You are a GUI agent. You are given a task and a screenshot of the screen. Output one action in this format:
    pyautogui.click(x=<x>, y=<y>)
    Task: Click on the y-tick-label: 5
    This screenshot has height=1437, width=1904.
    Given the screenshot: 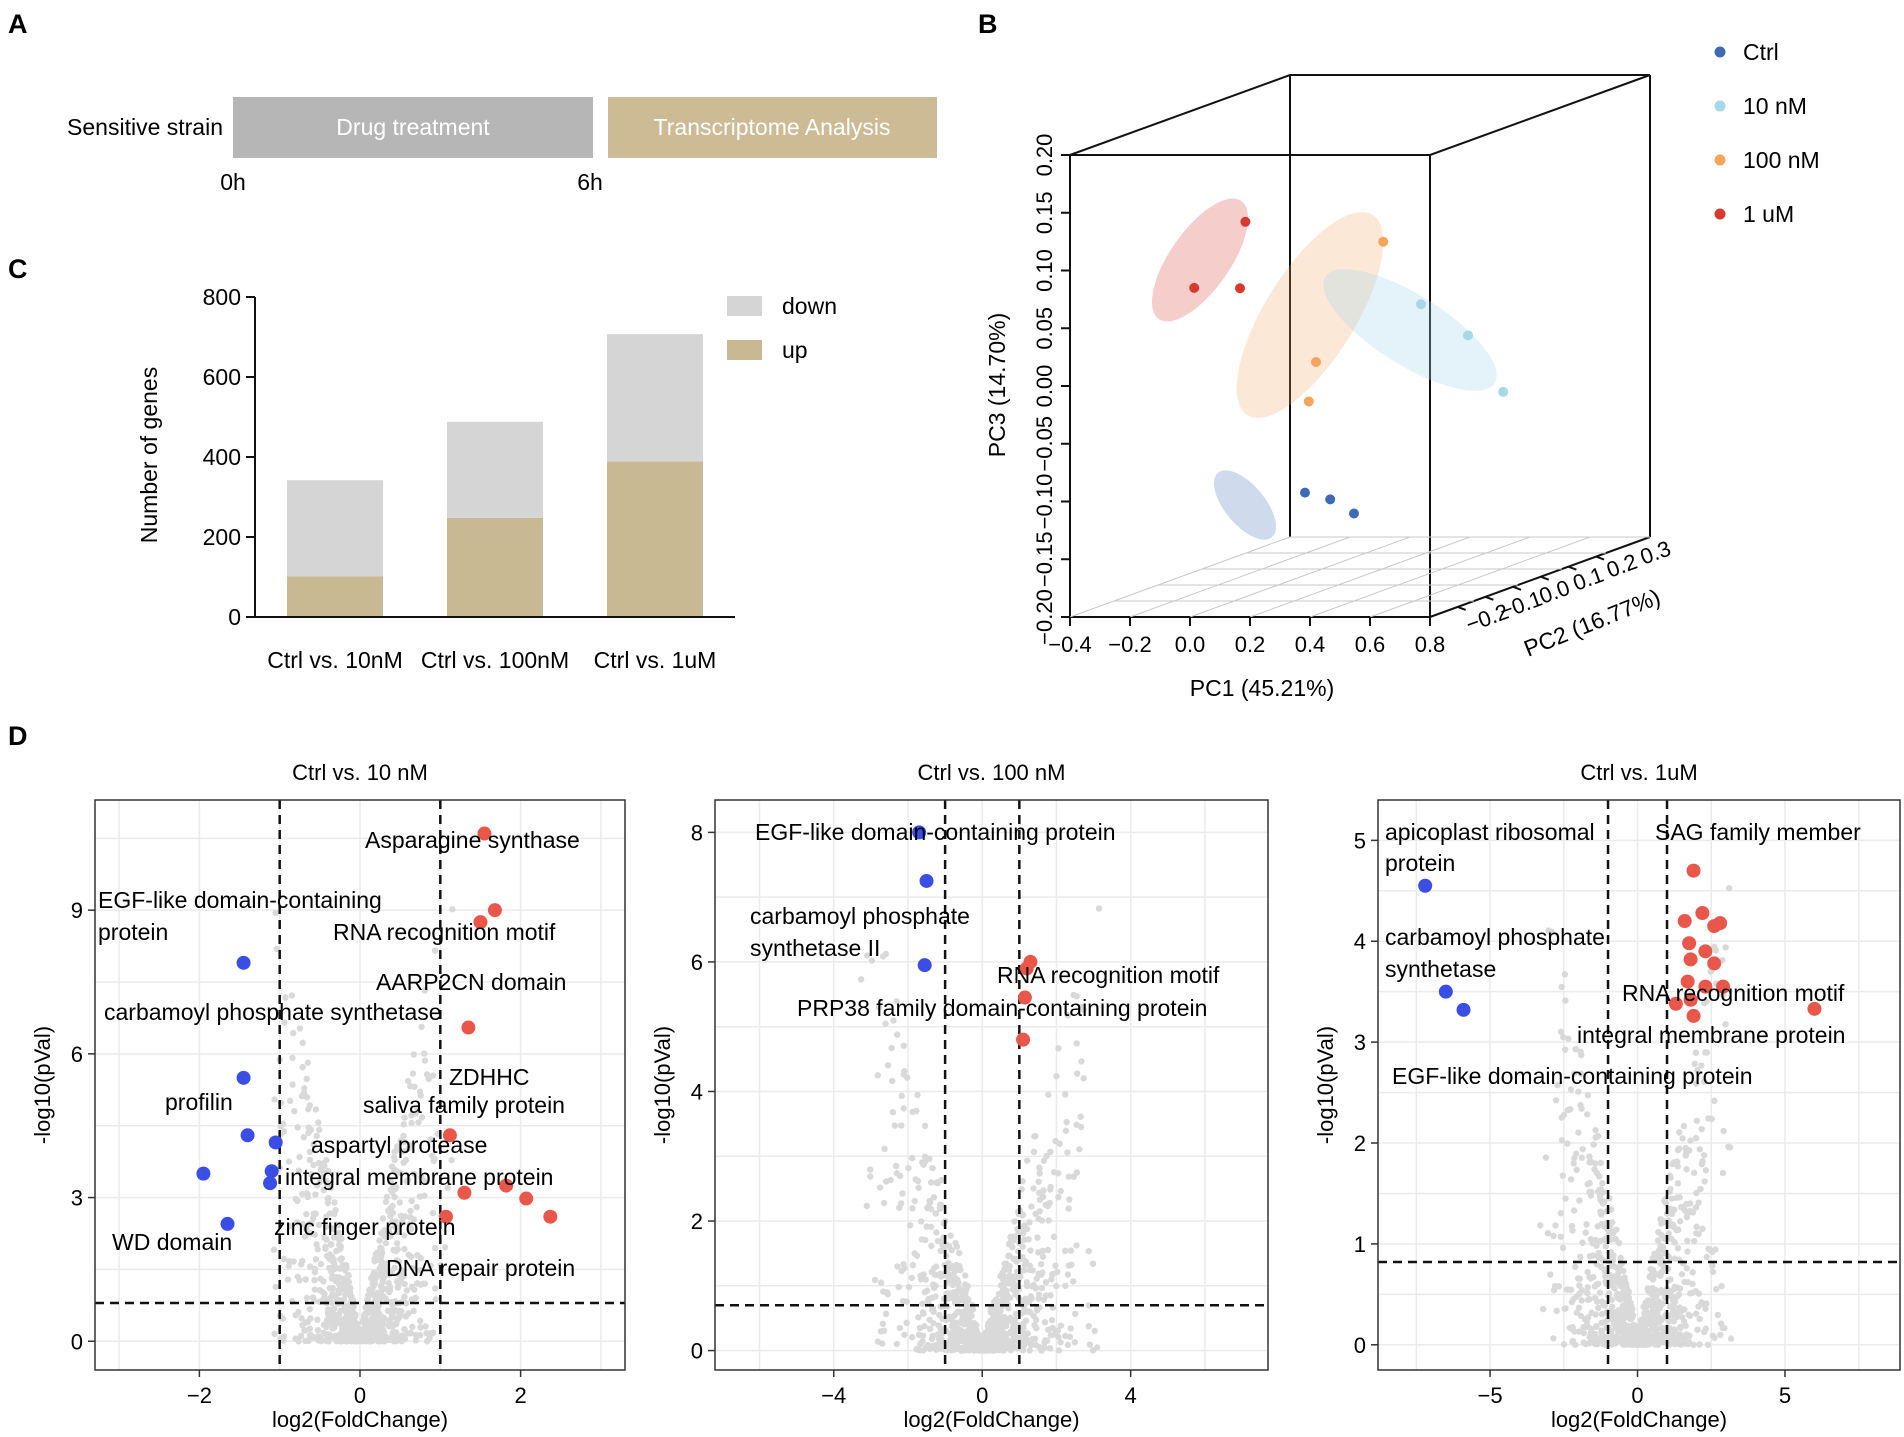 What is the action you would take?
    pyautogui.click(x=1360, y=840)
    